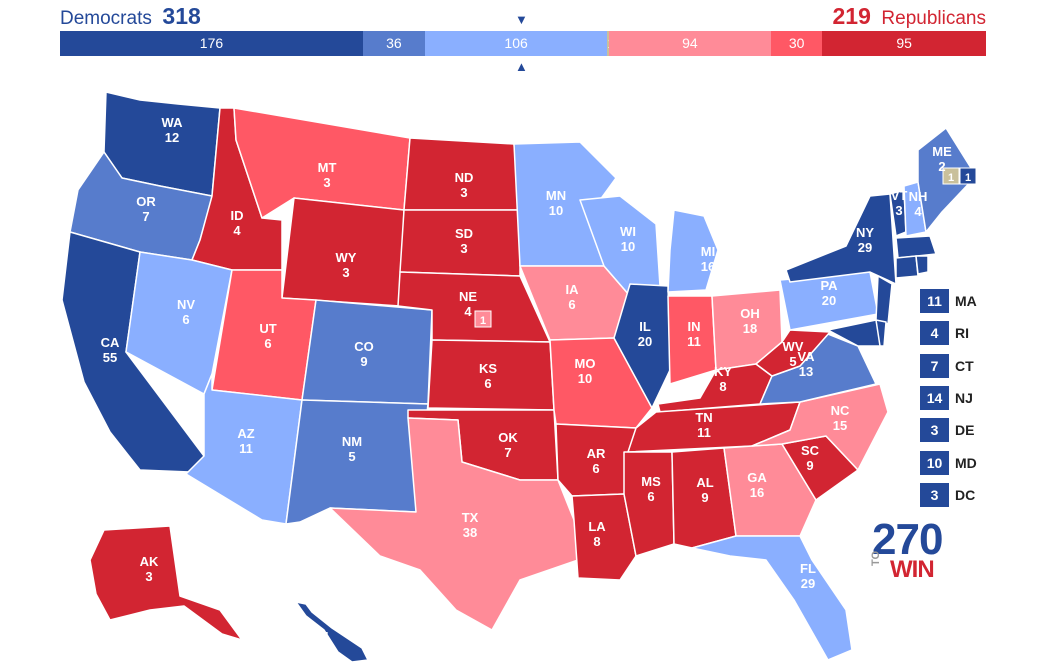 This screenshot has height=670, width=1050. Describe the element at coordinates (934, 397) in the screenshot. I see `small-state-votes-nj: 14` at that location.